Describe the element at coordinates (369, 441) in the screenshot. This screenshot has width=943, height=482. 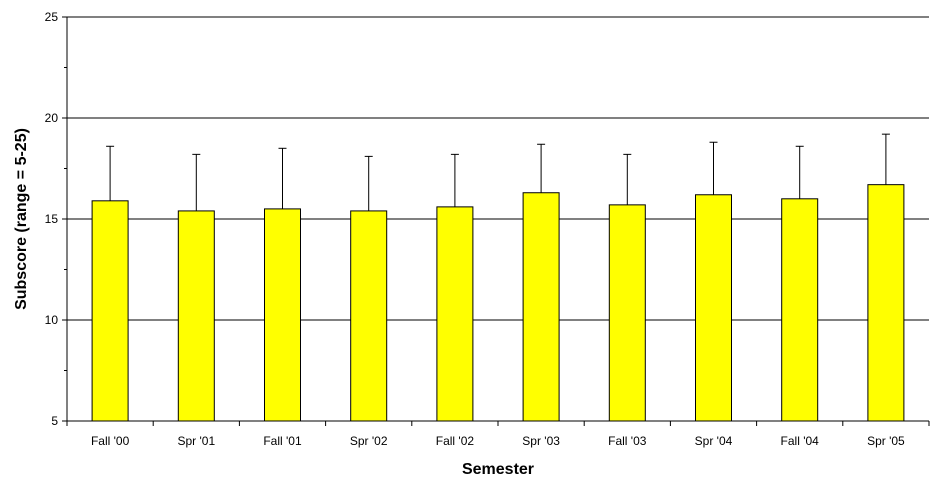
I see `x-tick-label: Spr '02` at that location.